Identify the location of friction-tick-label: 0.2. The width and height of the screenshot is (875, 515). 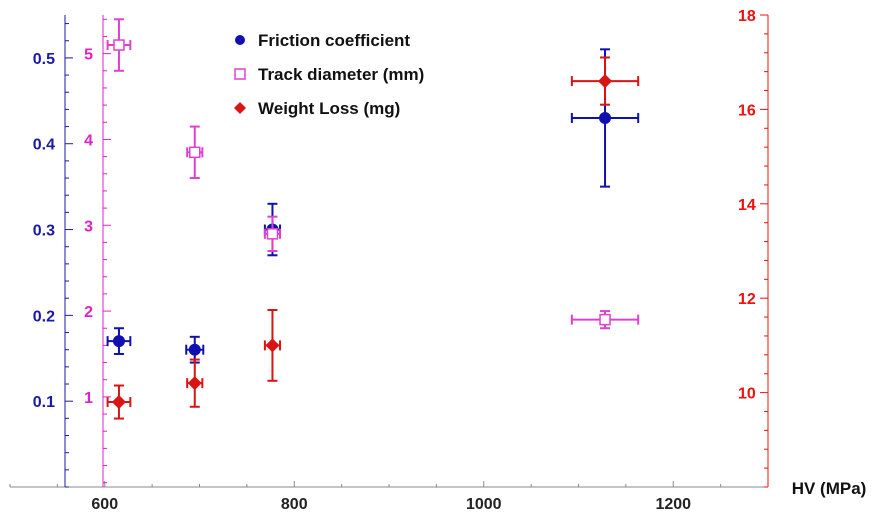
(44, 316).